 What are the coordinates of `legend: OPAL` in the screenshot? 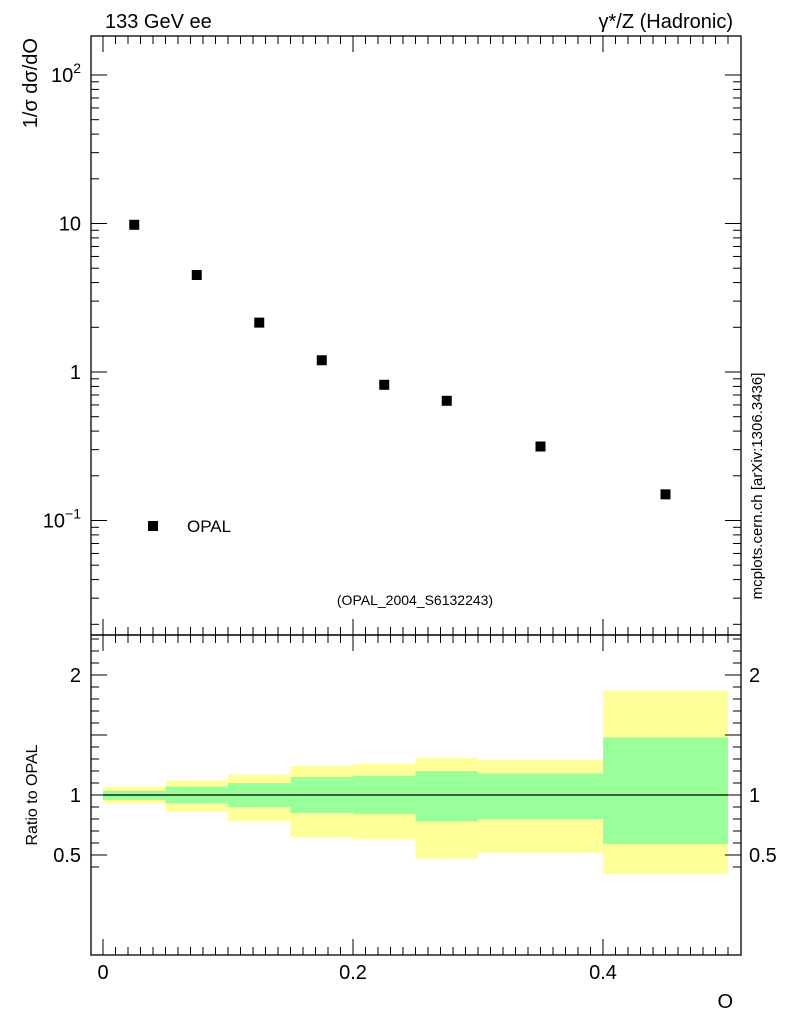 It's located at (189, 526).